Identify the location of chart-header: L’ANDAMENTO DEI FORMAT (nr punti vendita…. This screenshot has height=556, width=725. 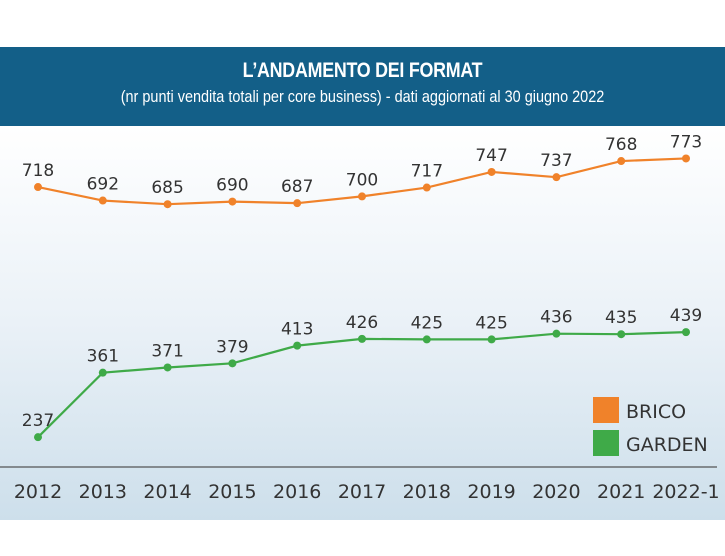
(362, 86).